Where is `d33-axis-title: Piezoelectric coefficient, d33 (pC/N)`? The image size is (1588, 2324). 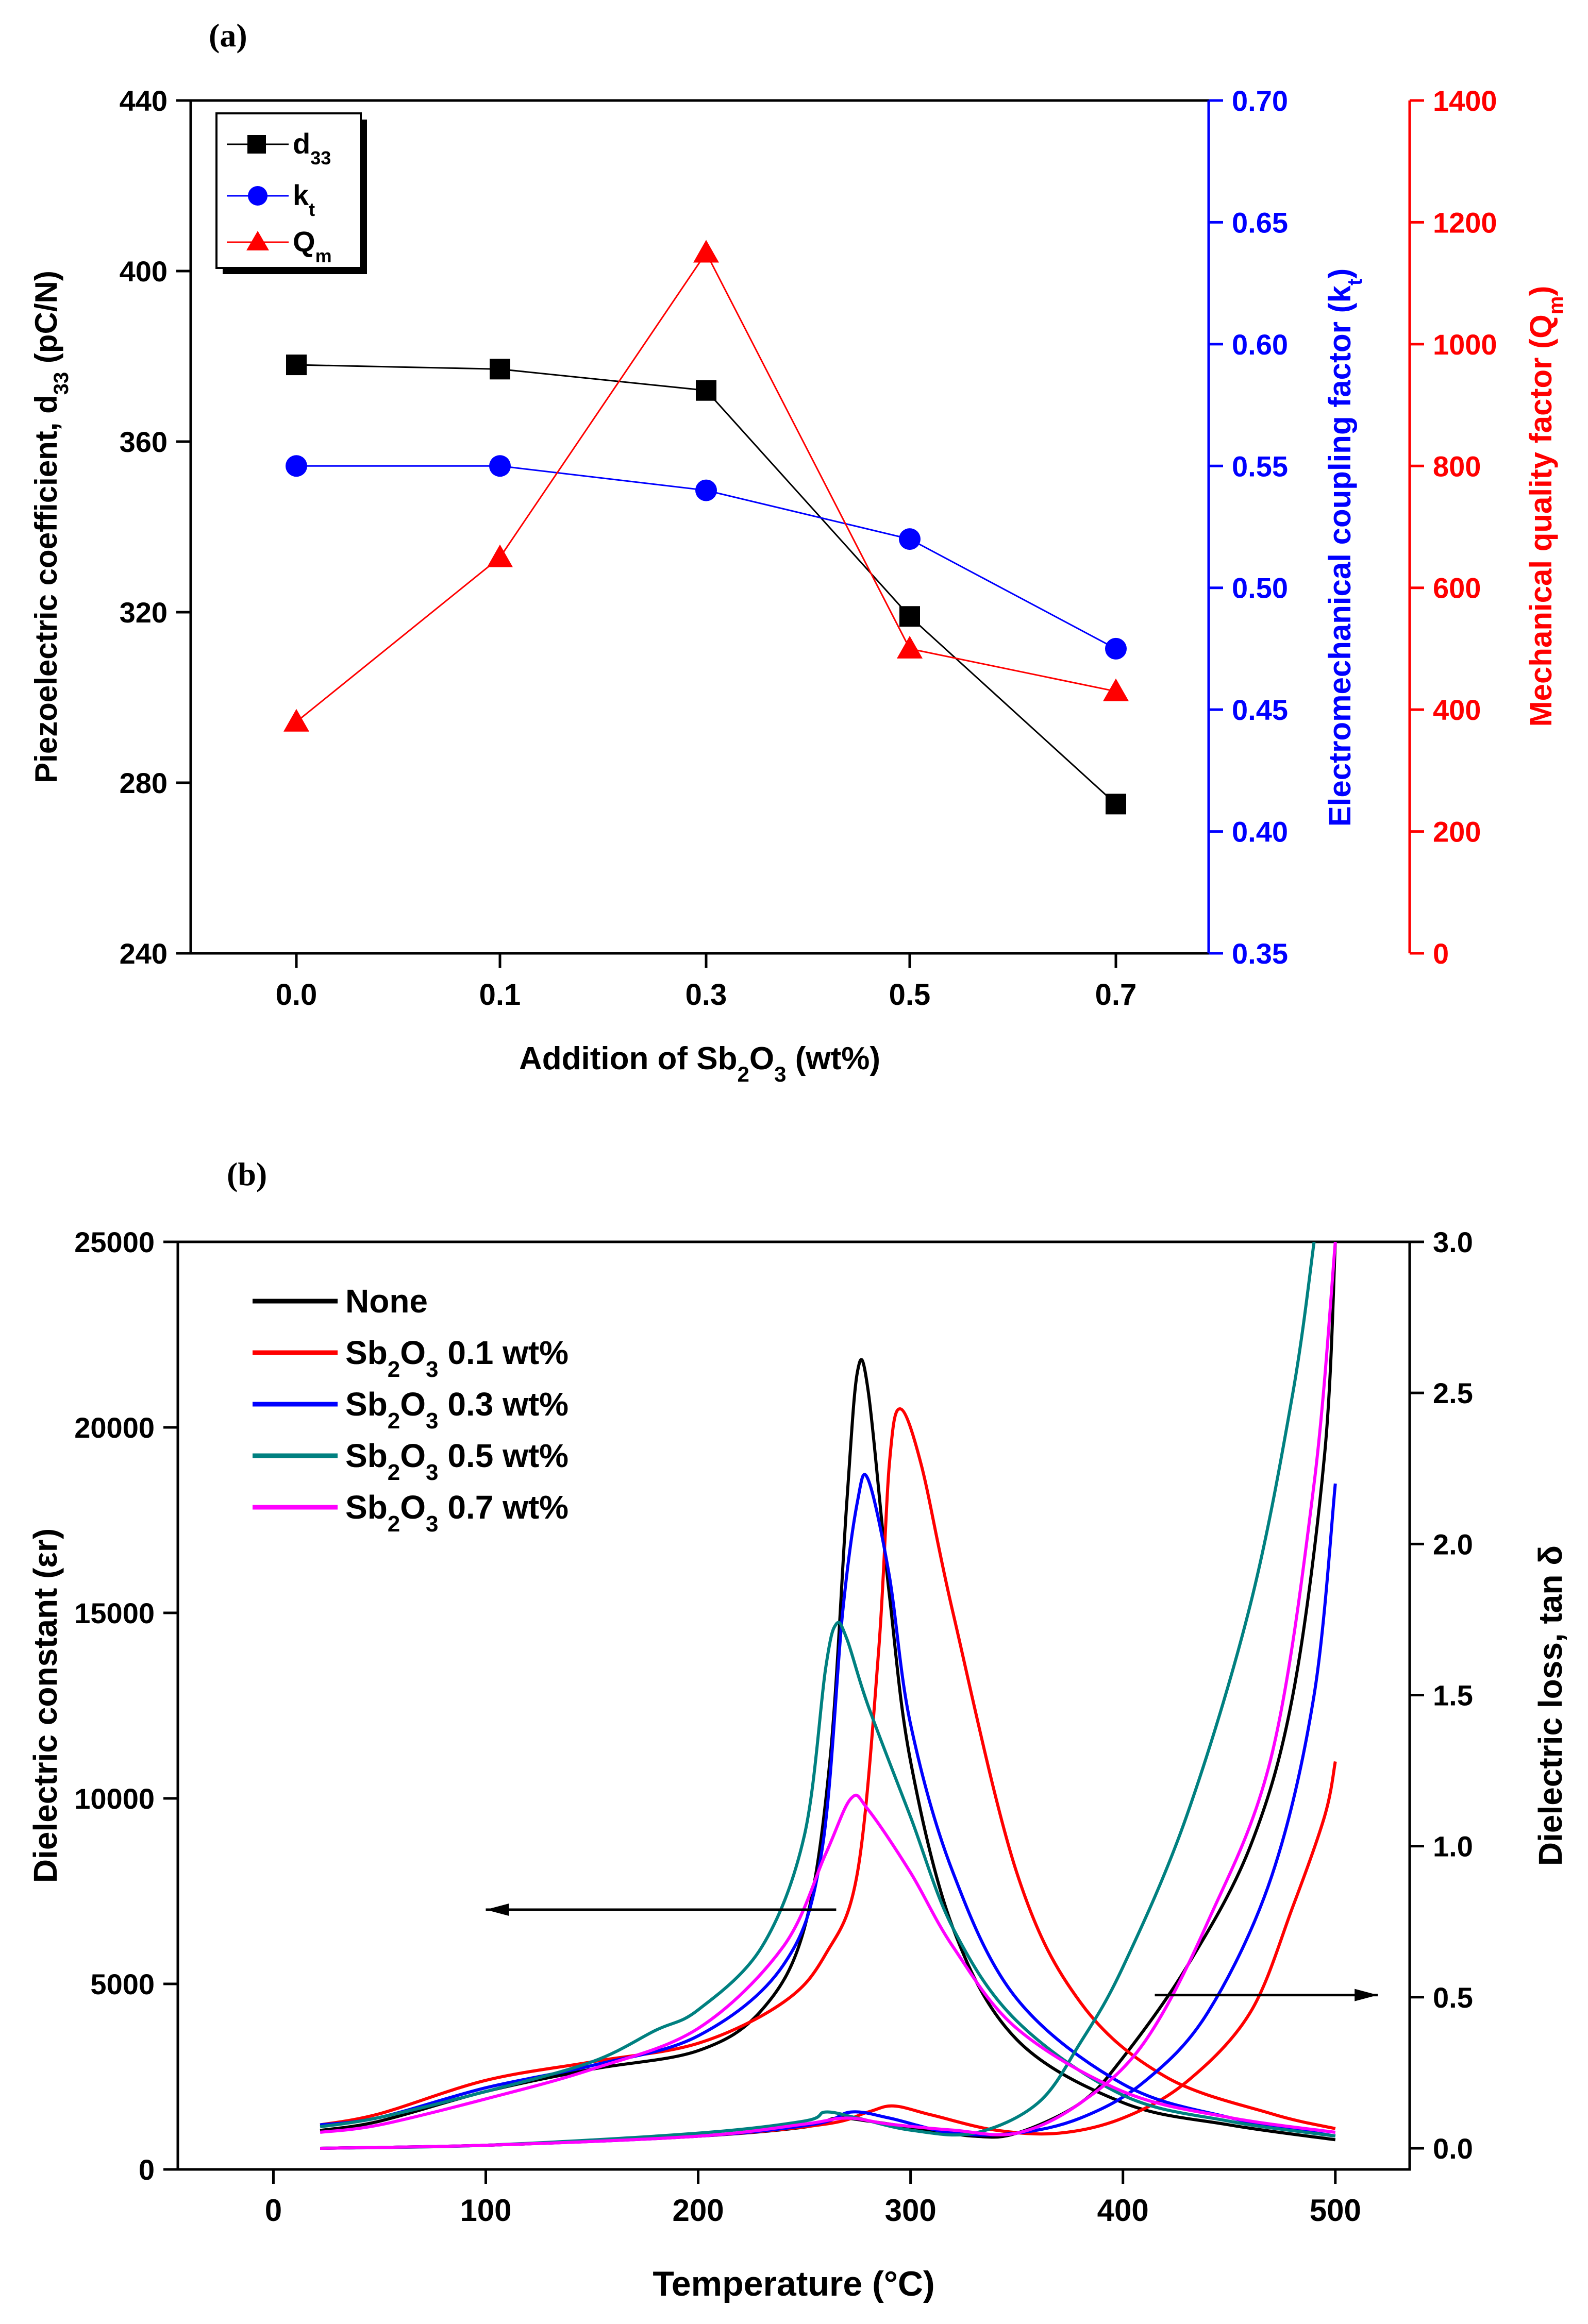
d33-axis-title: Piezoelectric coefficient, d33 (pC/N) is located at coordinates (51, 527).